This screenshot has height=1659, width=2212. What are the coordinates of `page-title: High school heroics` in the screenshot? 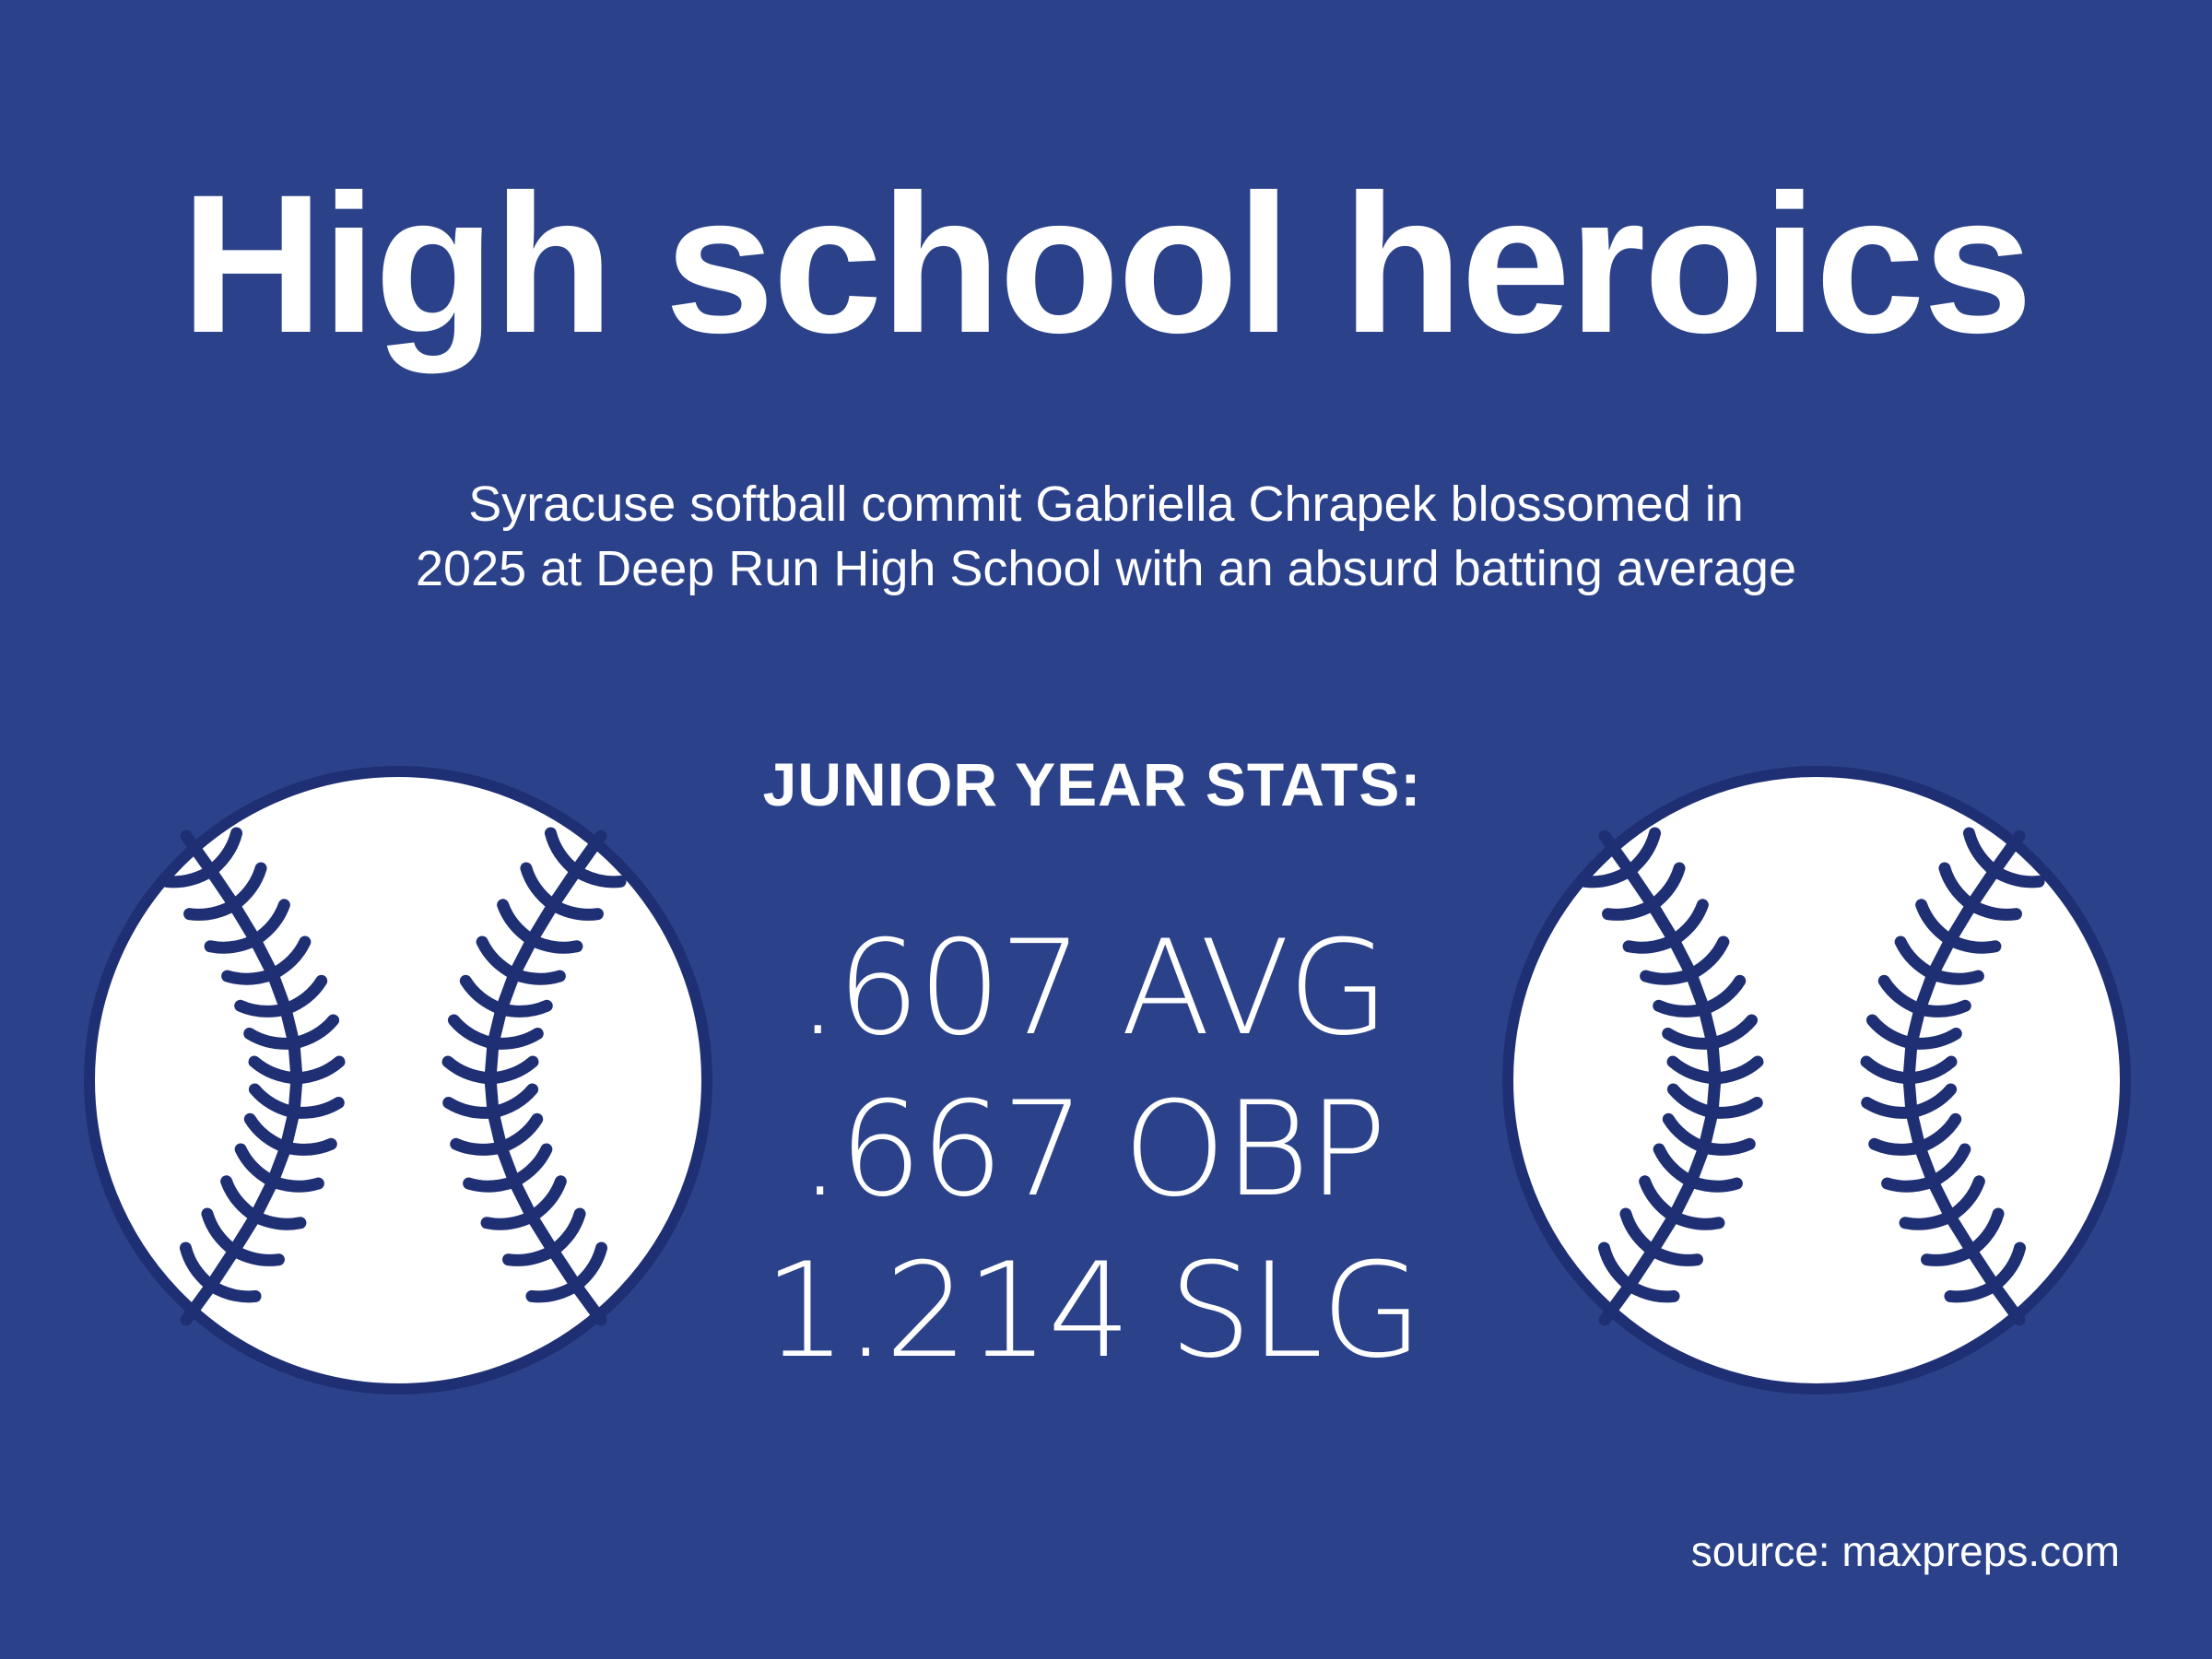 It's located at (1106, 264).